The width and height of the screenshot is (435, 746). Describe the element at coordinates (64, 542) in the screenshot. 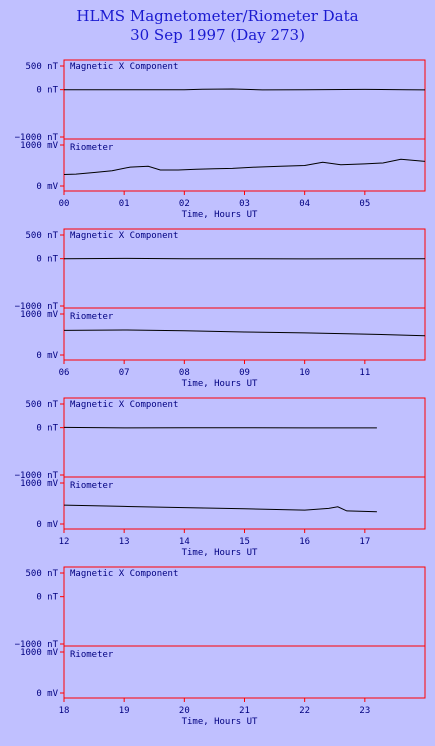

I see `x-tick-label: 12` at that location.